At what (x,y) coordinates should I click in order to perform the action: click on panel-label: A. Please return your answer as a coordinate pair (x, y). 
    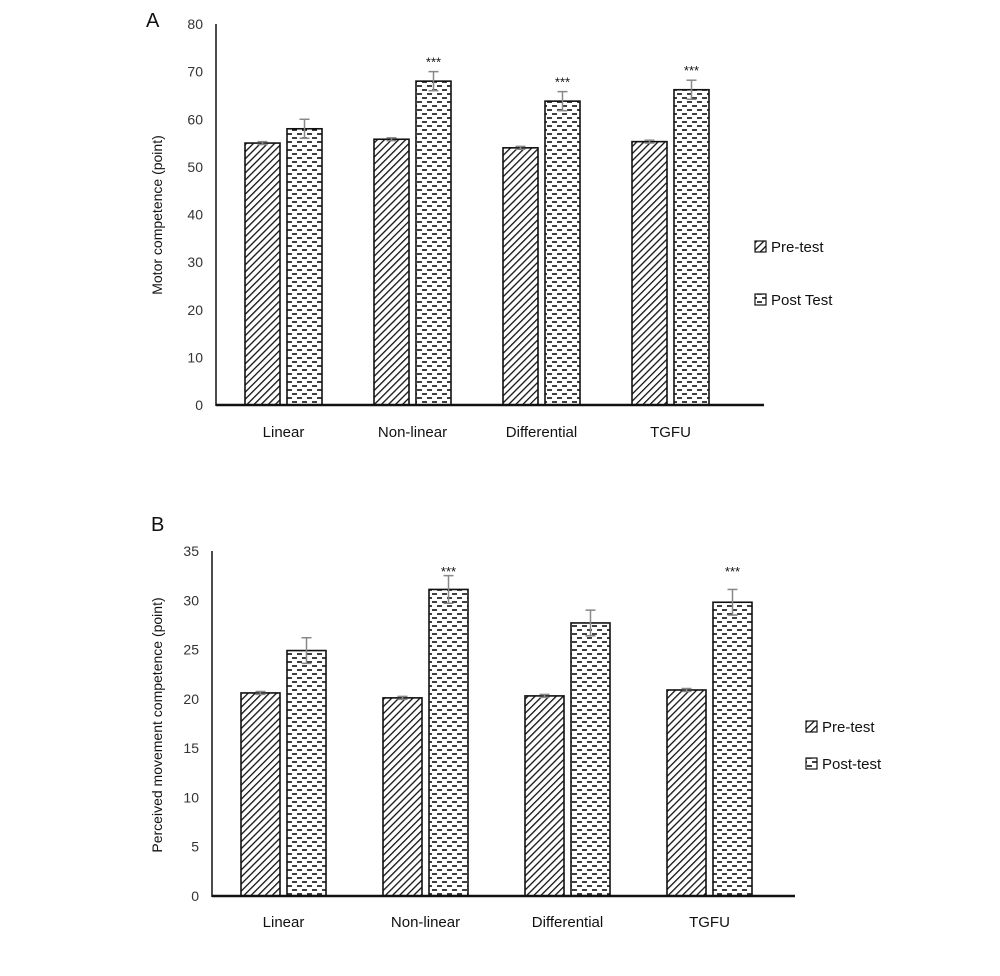
    Looking at the image, I should click on (153, 21).